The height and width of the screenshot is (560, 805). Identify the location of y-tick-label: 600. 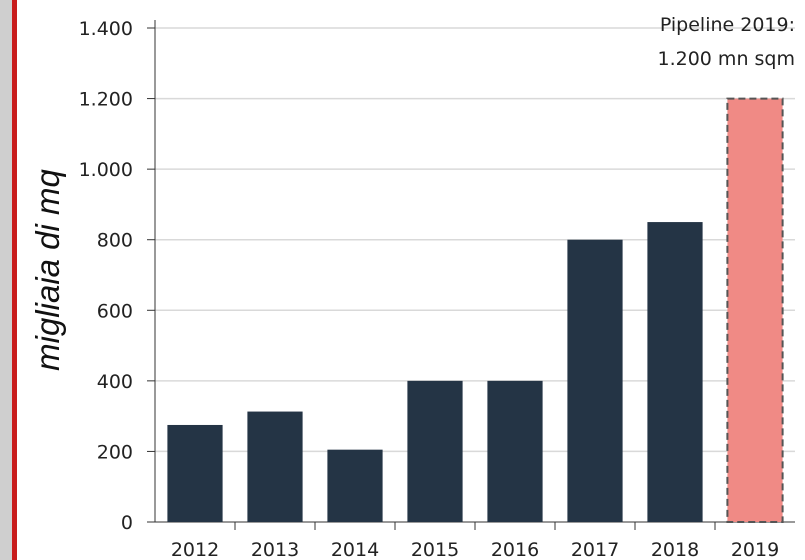
(115, 311).